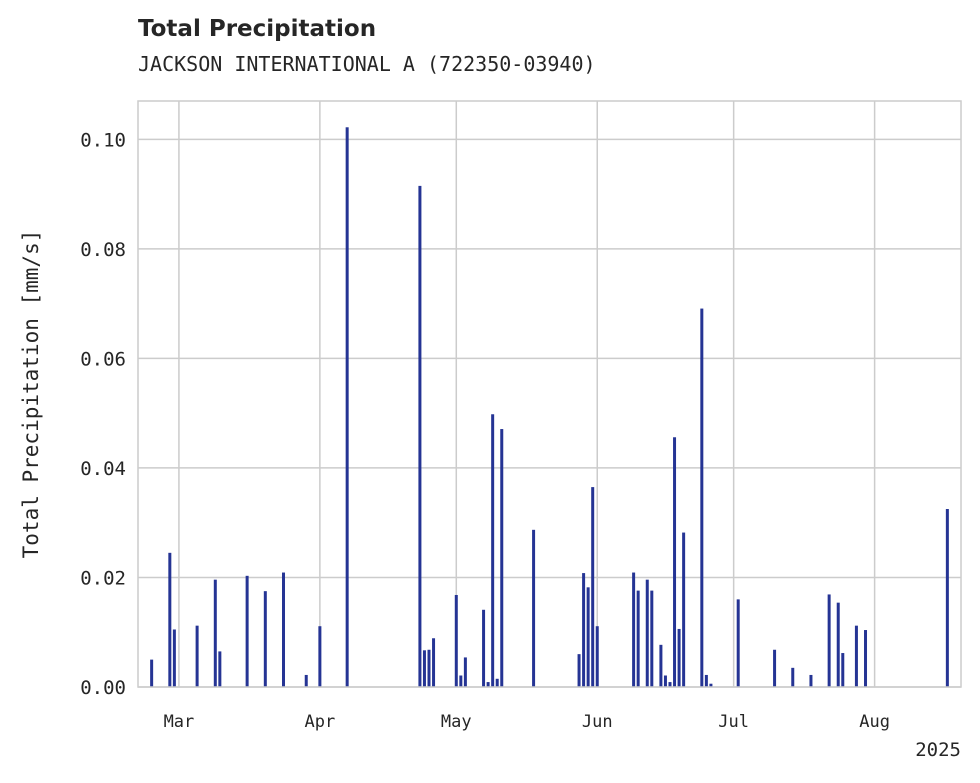 This screenshot has height=783, width=980. What do you see at coordinates (103, 688) in the screenshot?
I see `y-tick-label: 0.00` at bounding box center [103, 688].